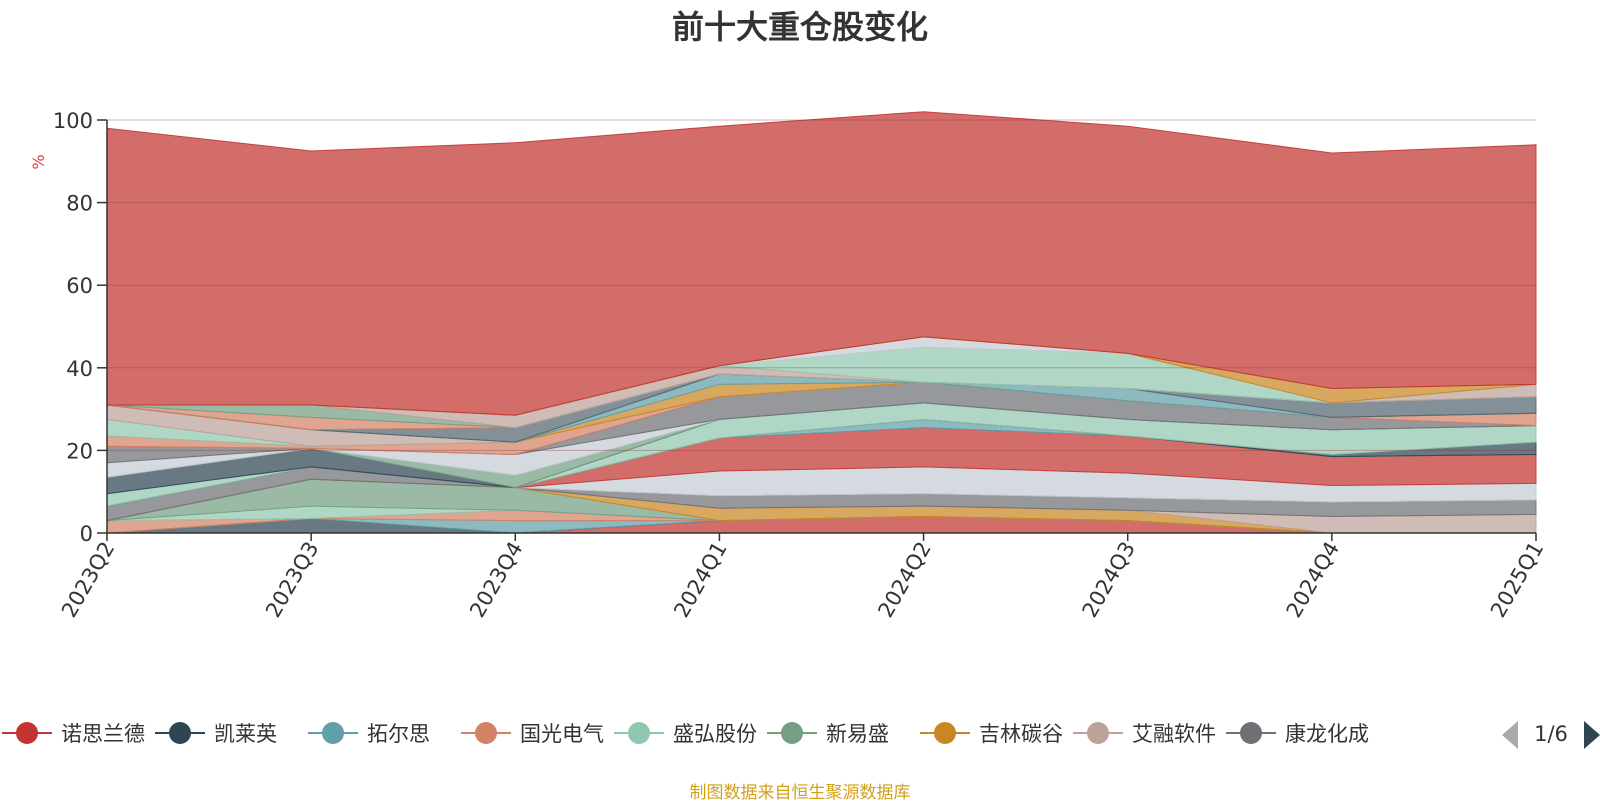 This screenshot has height=803, width=1600. What do you see at coordinates (38, 161) in the screenshot?
I see `y-axis-unit-label: %` at bounding box center [38, 161].